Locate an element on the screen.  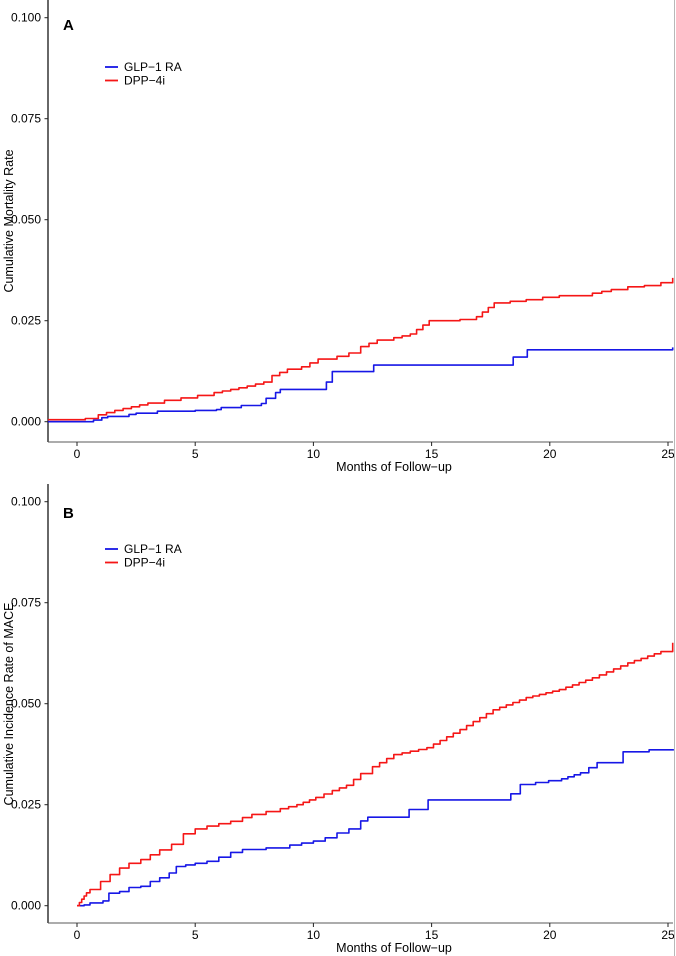
series-curve-dpp-4i is located at coordinates (360, 349).